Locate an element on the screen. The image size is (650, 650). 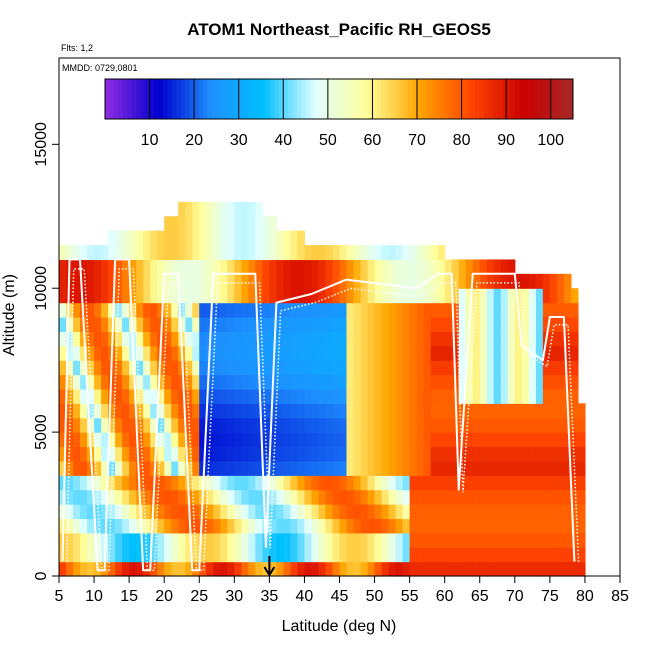
colorbar-tick-label: 100 is located at coordinates (550, 140).